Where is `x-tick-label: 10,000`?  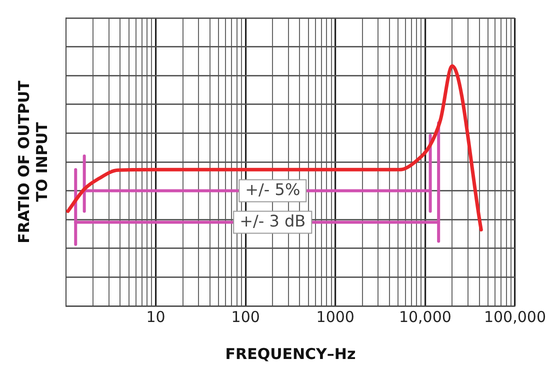 x-tick-label: 10,000 is located at coordinates (425, 317).